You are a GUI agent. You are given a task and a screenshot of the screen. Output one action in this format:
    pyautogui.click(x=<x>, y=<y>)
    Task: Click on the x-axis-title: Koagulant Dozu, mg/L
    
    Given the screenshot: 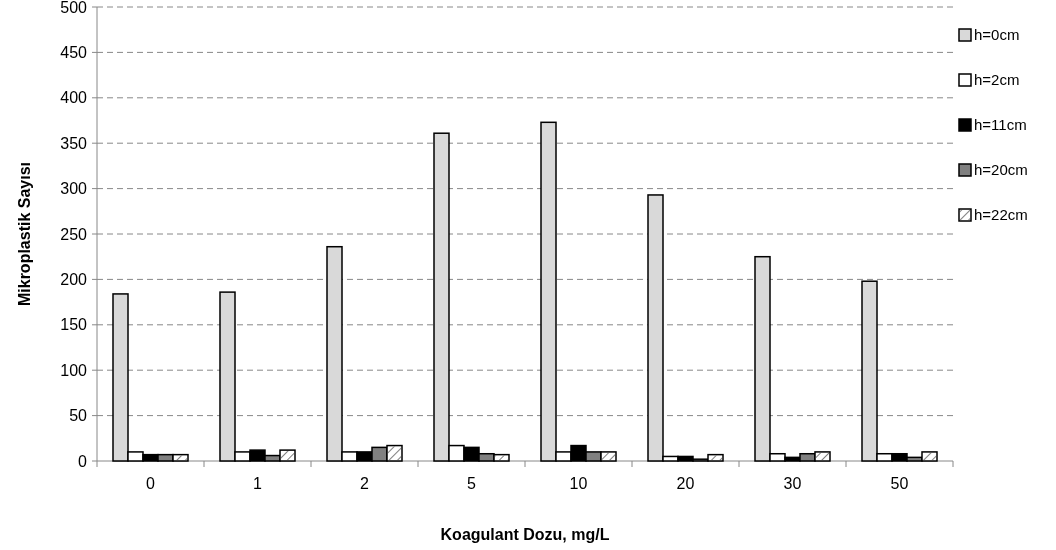 What is the action you would take?
    pyautogui.click(x=525, y=534)
    